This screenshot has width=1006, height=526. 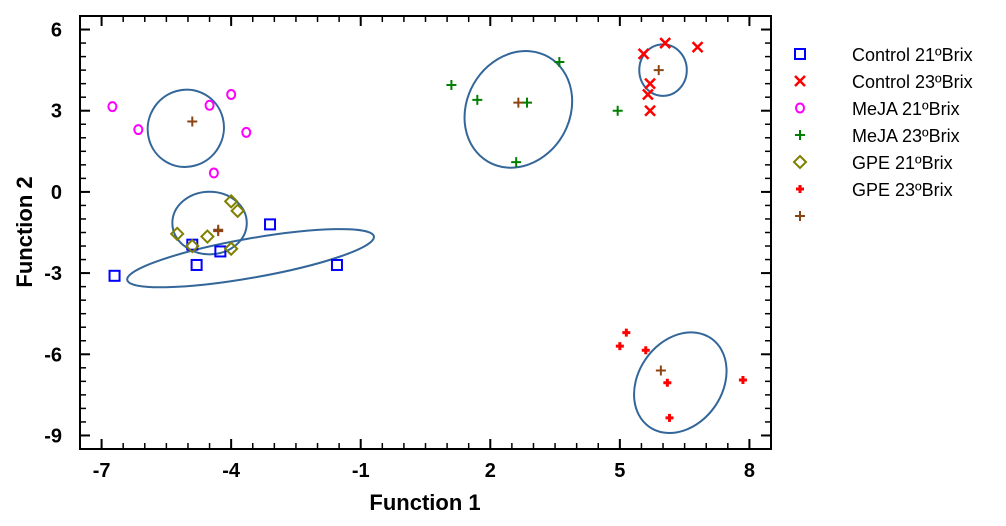 I want to click on y-tick-label: 6, so click(x=56, y=31).